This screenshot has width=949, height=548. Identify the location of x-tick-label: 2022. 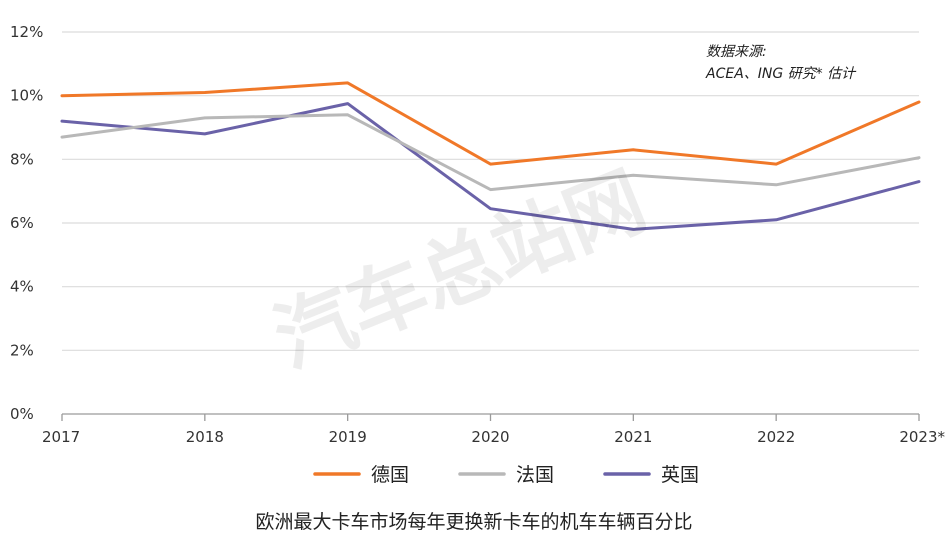
(776, 437).